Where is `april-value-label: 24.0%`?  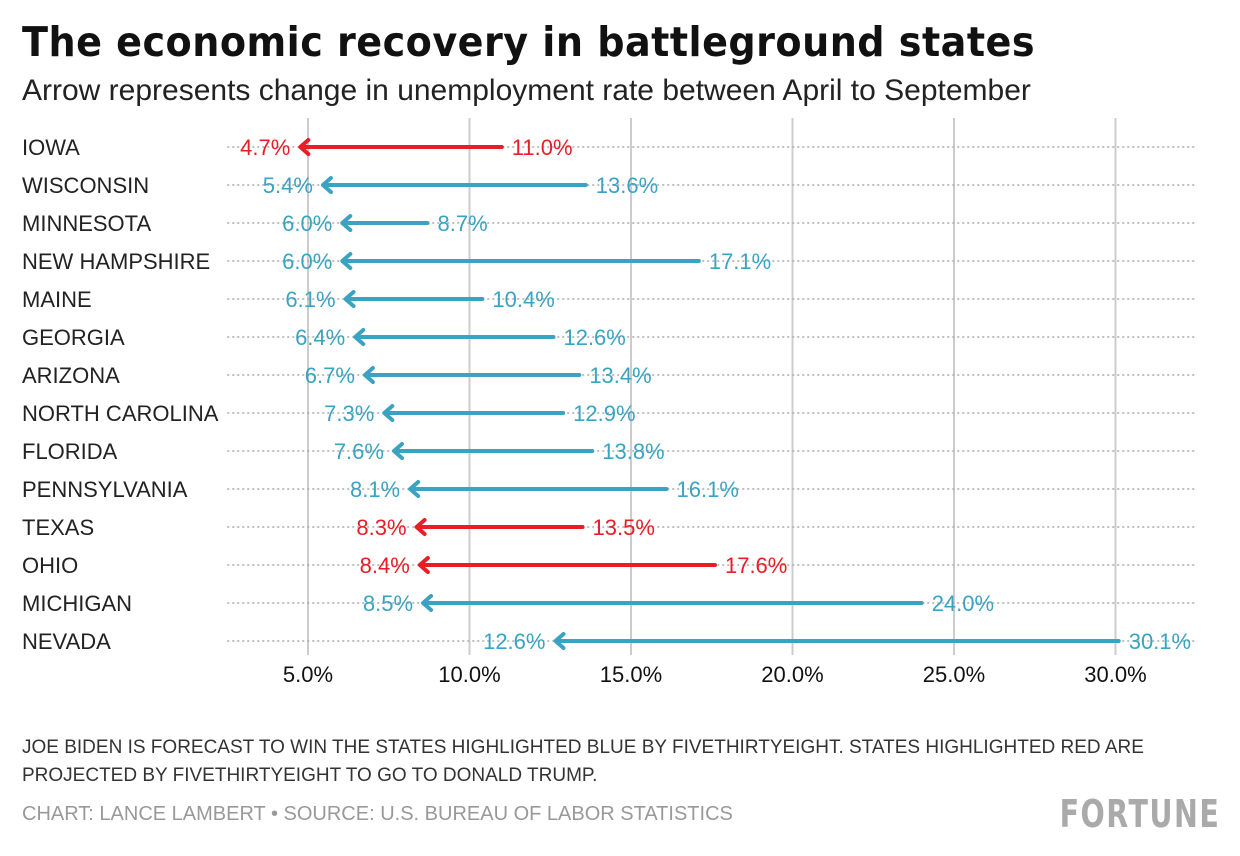 april-value-label: 24.0% is located at coordinates (963, 603).